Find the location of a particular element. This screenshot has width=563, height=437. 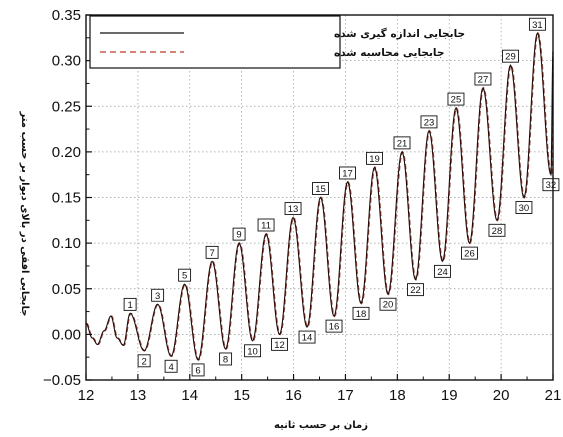

x-tick-label: 17 is located at coordinates (345, 395).